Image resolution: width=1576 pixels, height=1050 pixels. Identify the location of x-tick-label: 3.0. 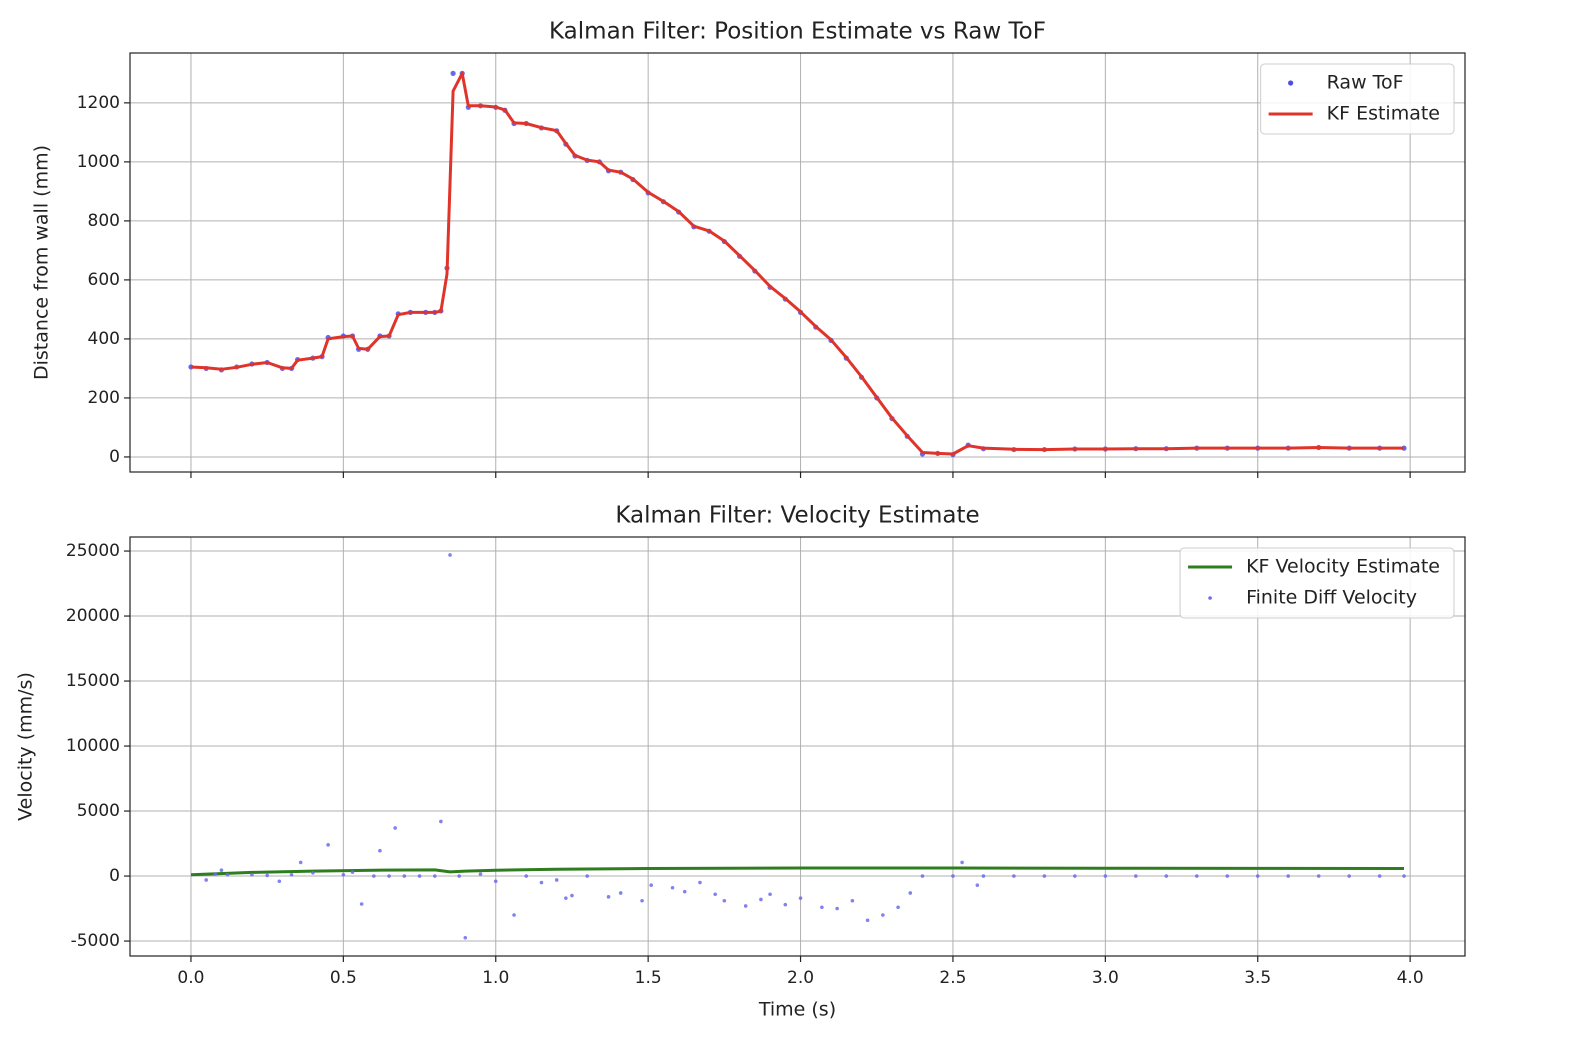
(1105, 978).